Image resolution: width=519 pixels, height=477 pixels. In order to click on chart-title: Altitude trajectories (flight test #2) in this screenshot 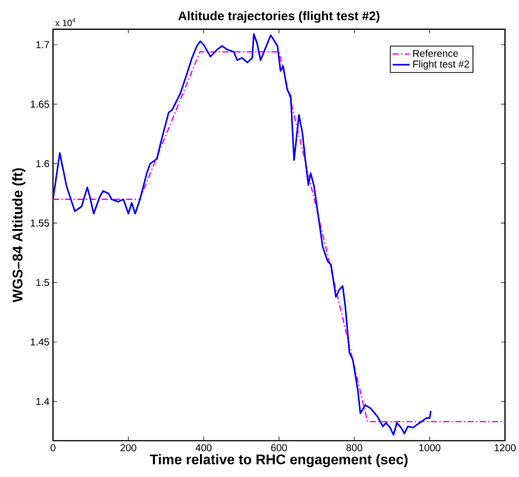, I will do `click(279, 17)`.